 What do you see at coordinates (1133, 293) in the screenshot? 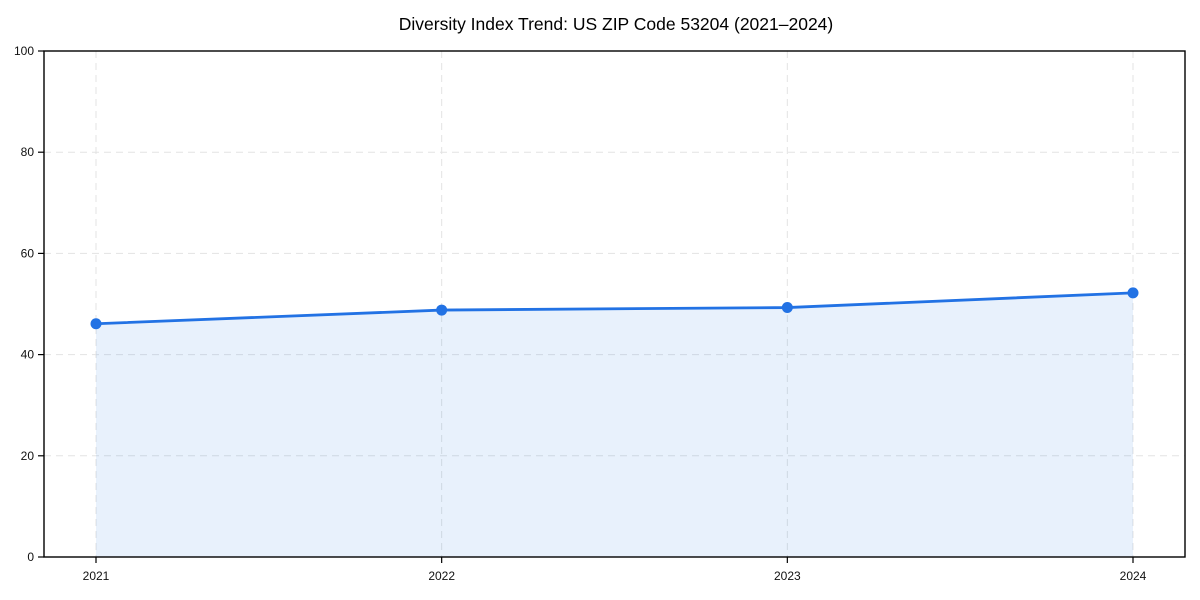
I see `data-point-2024` at bounding box center [1133, 293].